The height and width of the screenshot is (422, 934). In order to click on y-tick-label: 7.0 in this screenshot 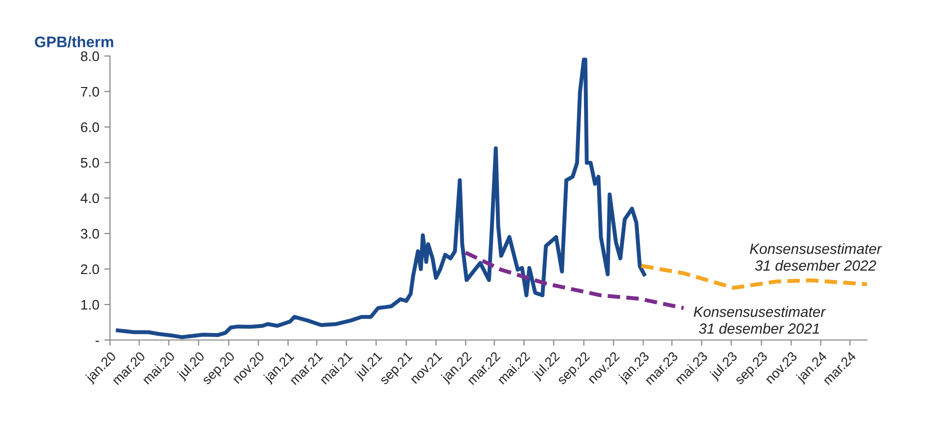, I will do `click(90, 91)`.